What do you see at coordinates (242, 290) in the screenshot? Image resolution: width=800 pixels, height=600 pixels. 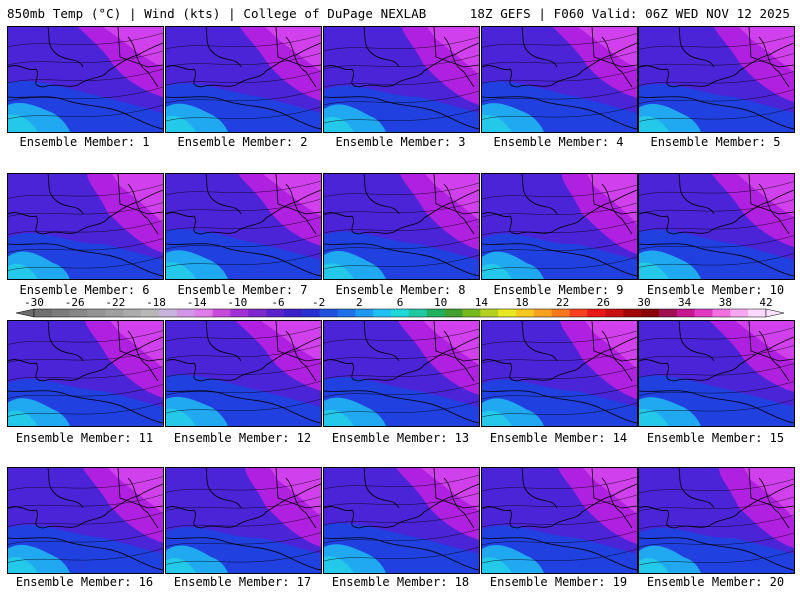 I see `ensemble-member-label: Ensemble Member: 7` at bounding box center [242, 290].